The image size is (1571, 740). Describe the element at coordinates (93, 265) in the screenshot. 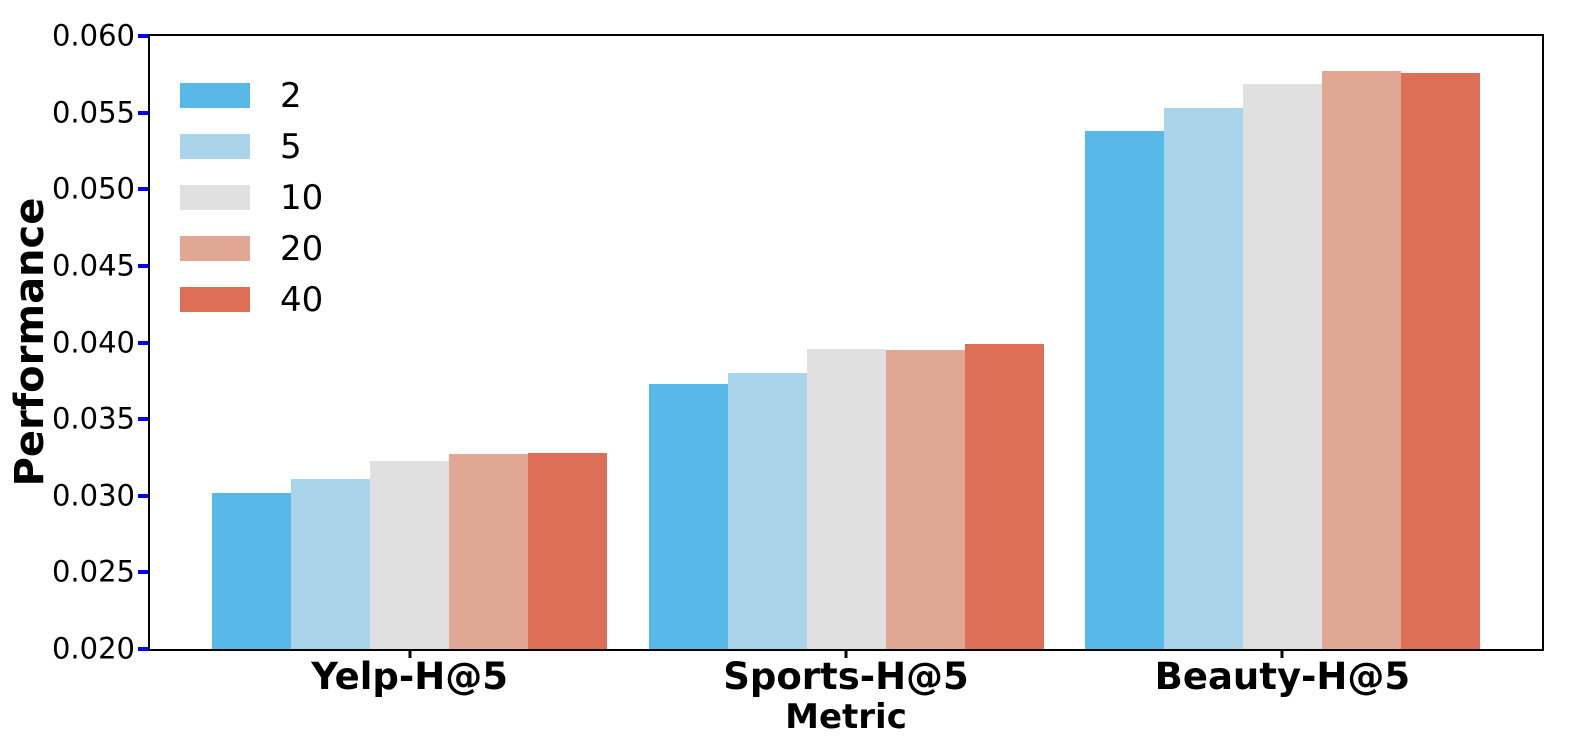

I see `y-tick-label: 0.045` at that location.